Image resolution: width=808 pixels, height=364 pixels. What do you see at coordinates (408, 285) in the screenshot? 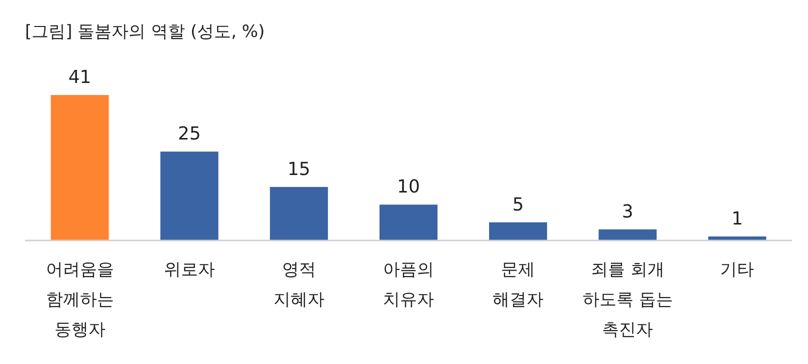
I see `x-tick-label: 아픔의 치유자` at bounding box center [408, 285].